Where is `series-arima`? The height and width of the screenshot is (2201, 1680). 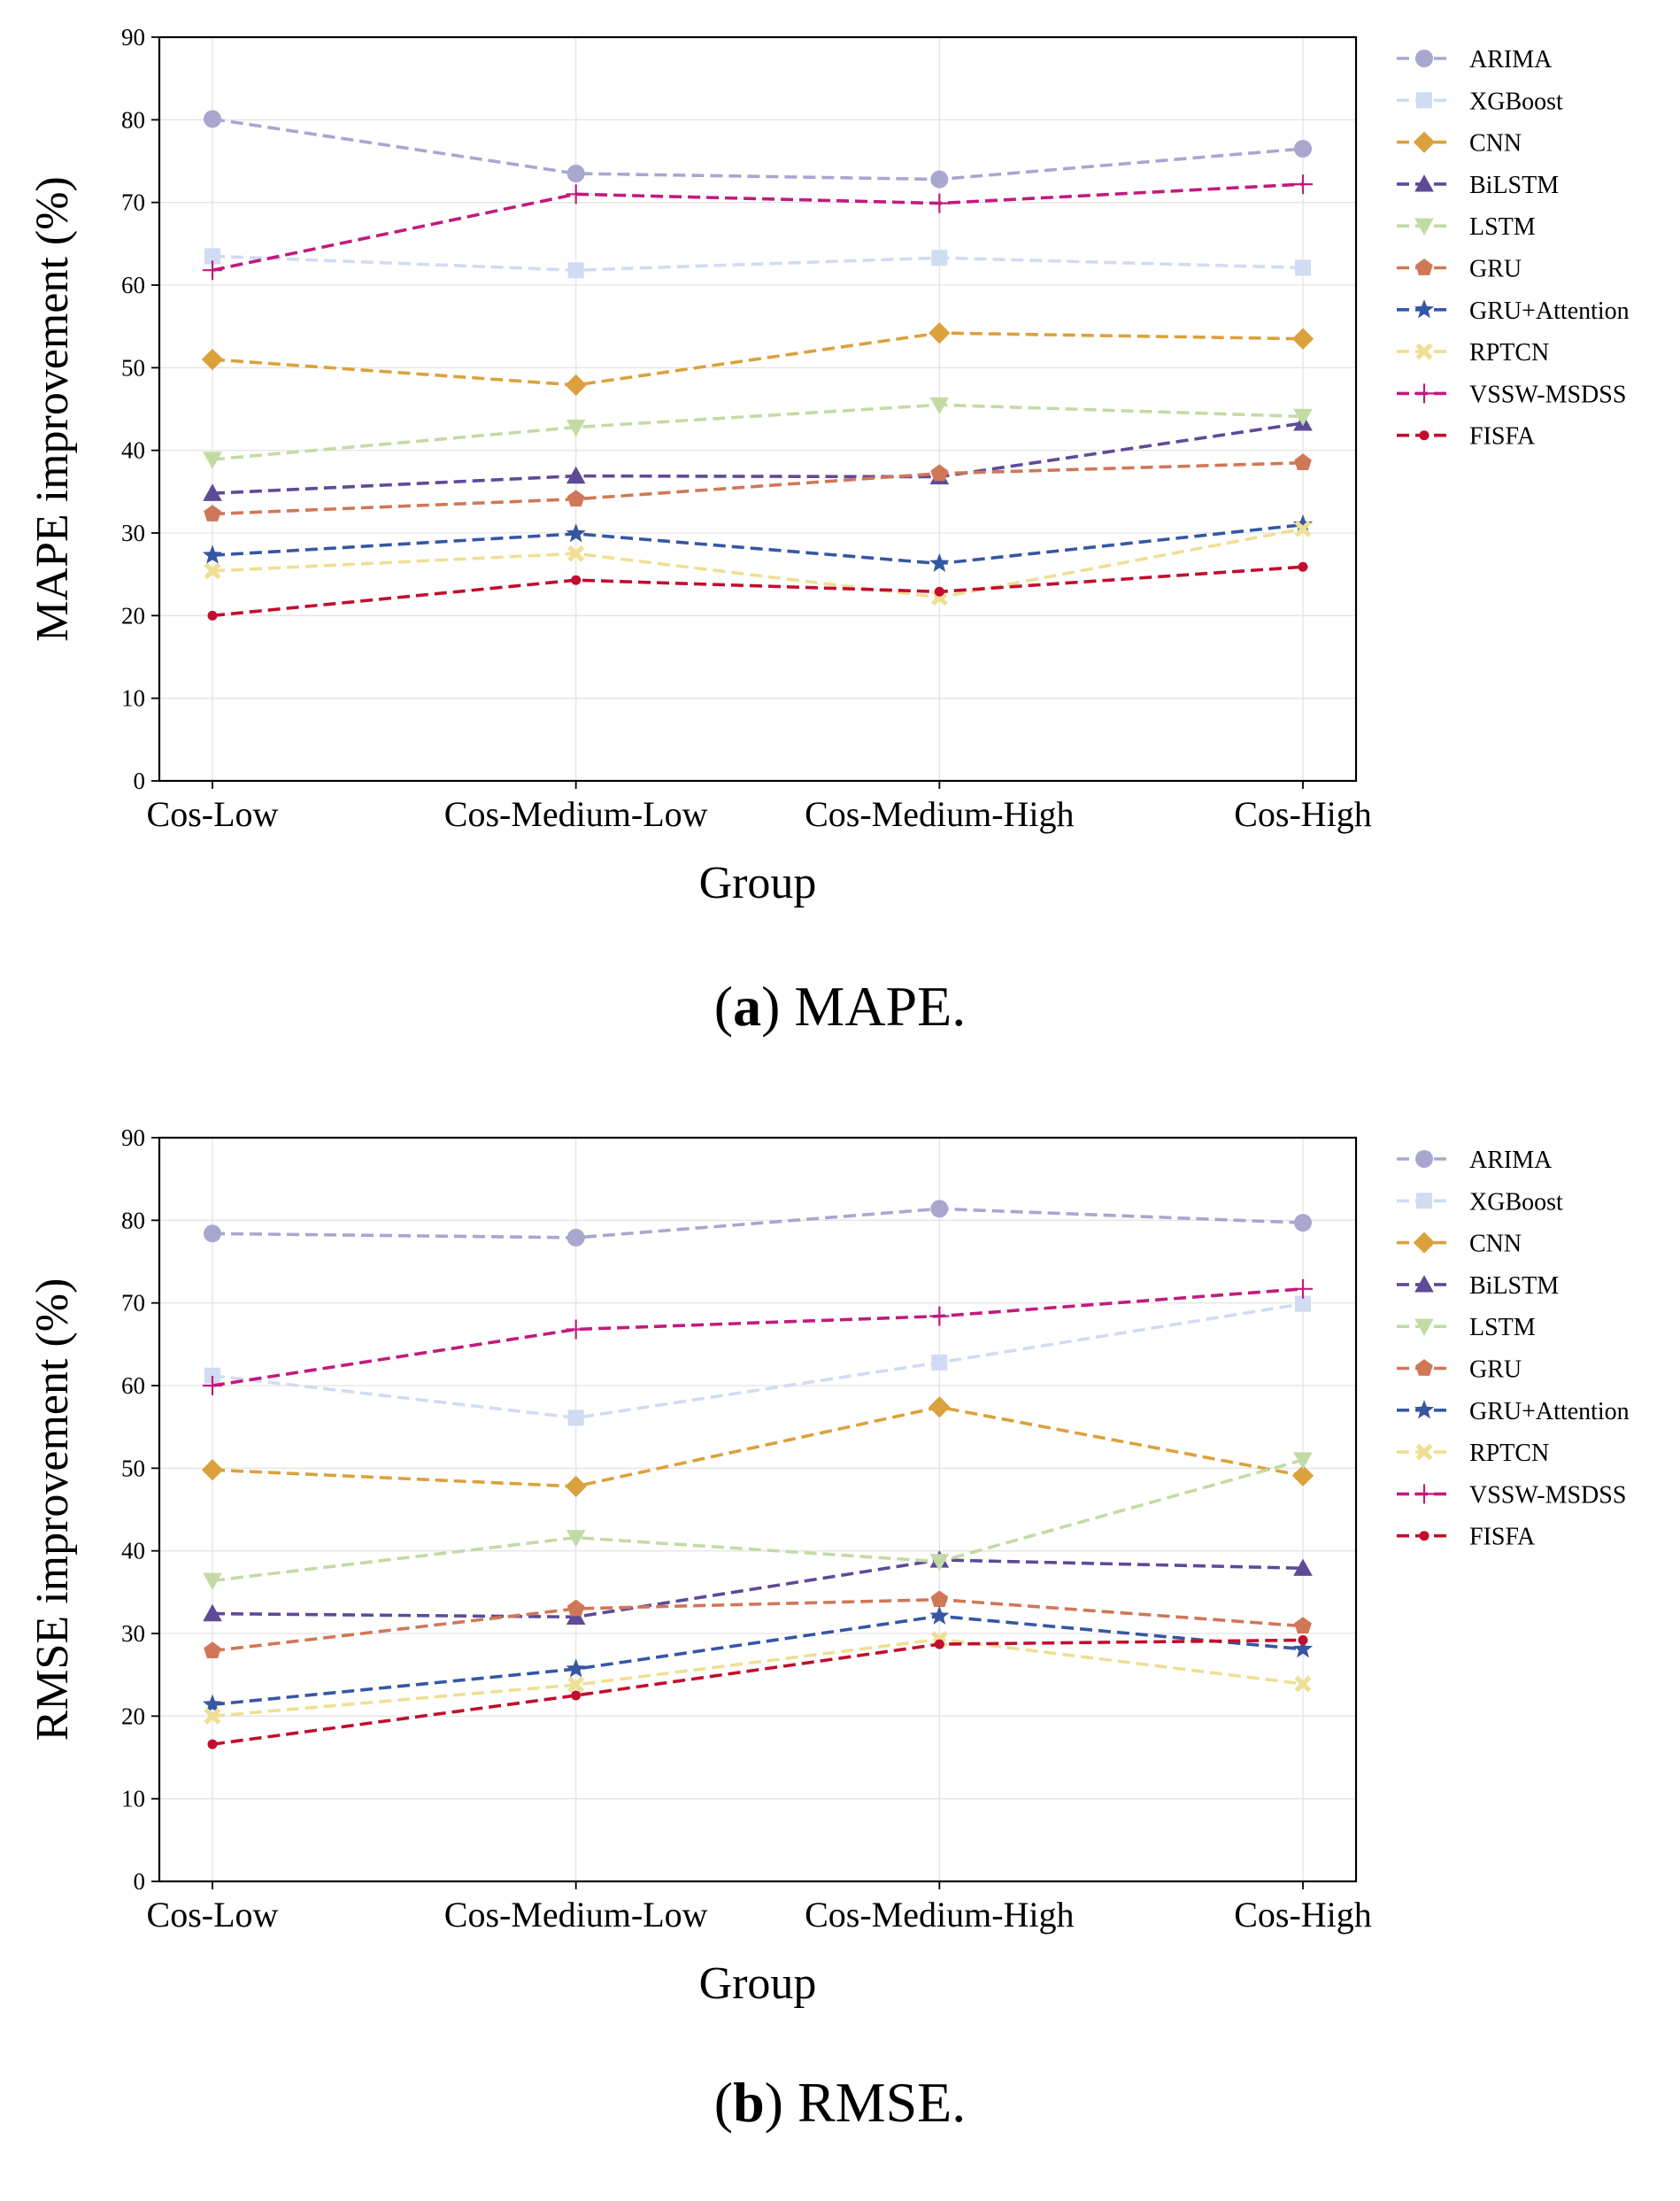 series-arima is located at coordinates (758, 149).